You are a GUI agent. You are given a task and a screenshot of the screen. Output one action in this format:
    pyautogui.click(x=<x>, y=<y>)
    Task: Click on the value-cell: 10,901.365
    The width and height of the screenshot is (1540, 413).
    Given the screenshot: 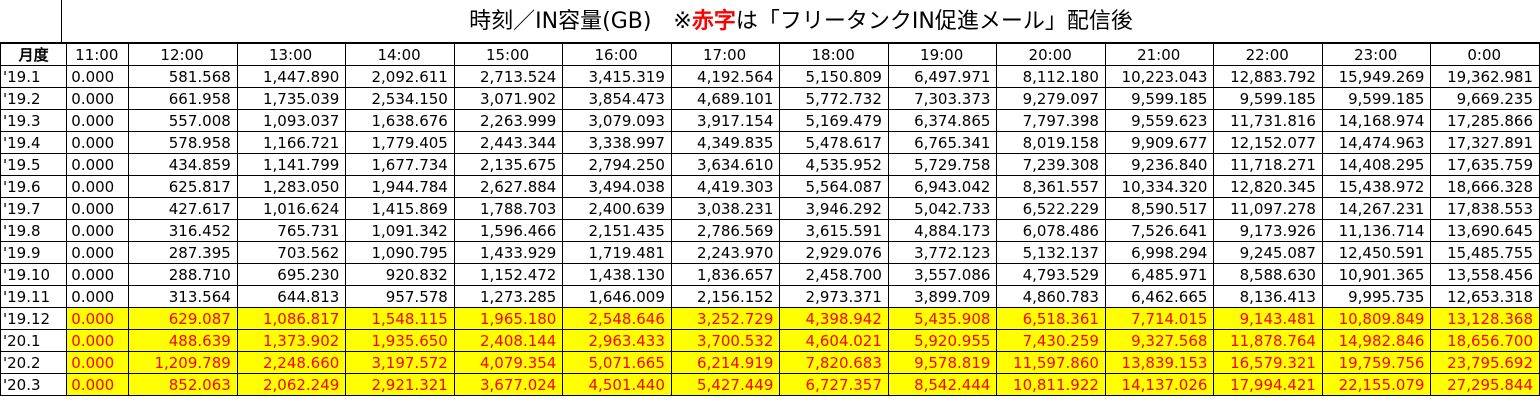 What is the action you would take?
    pyautogui.click(x=1376, y=274)
    